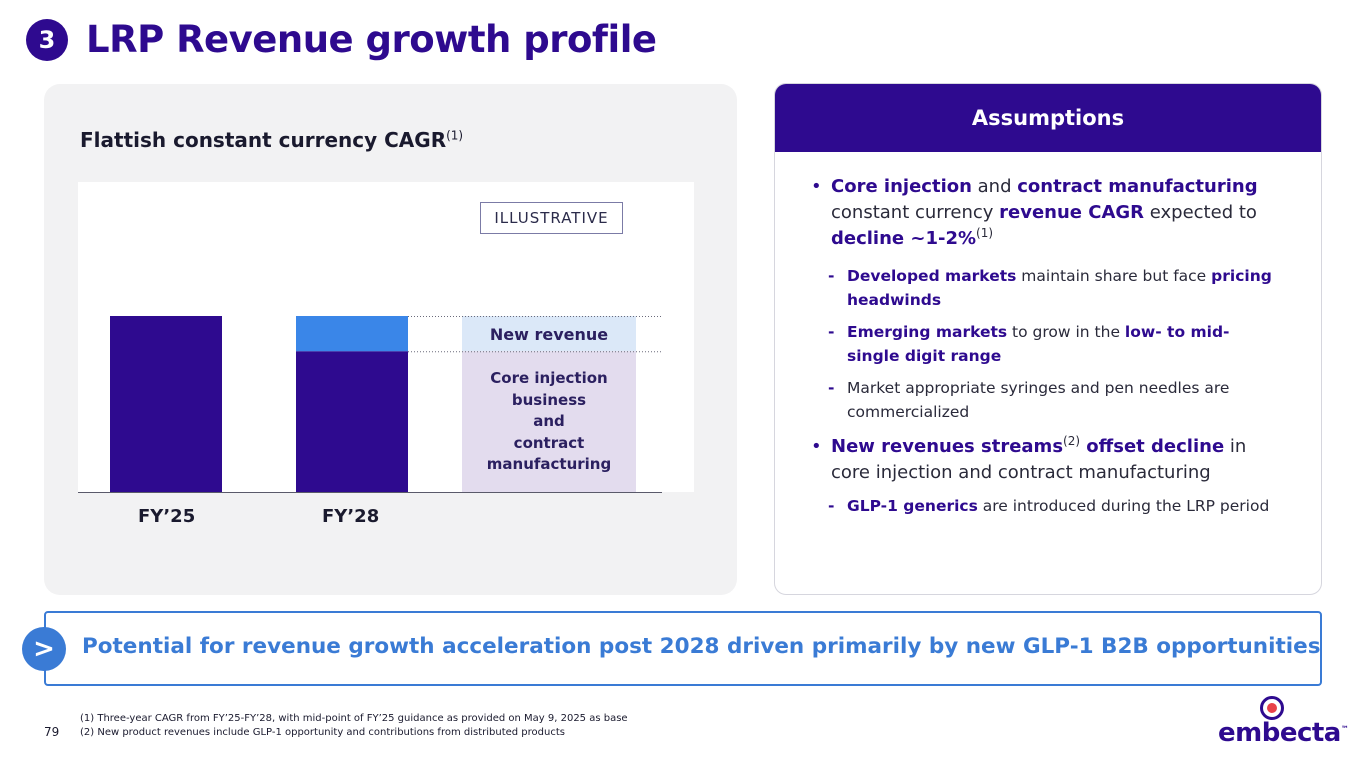 The width and height of the screenshot is (1365, 768). Describe the element at coordinates (1137, 186) in the screenshot. I see `bullet-text: contract manufacturing` at that location.